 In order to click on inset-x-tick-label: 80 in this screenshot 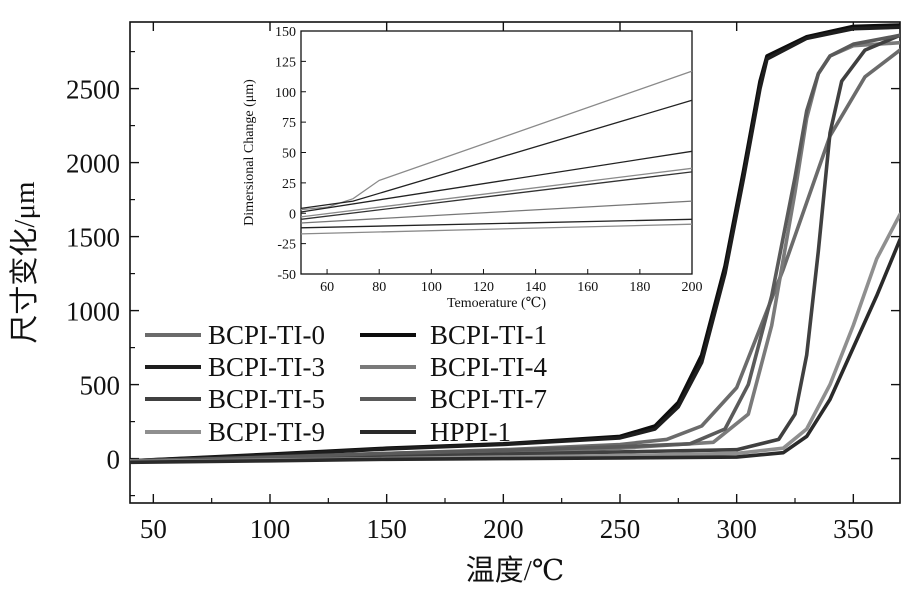, I will do `click(379, 287)`.